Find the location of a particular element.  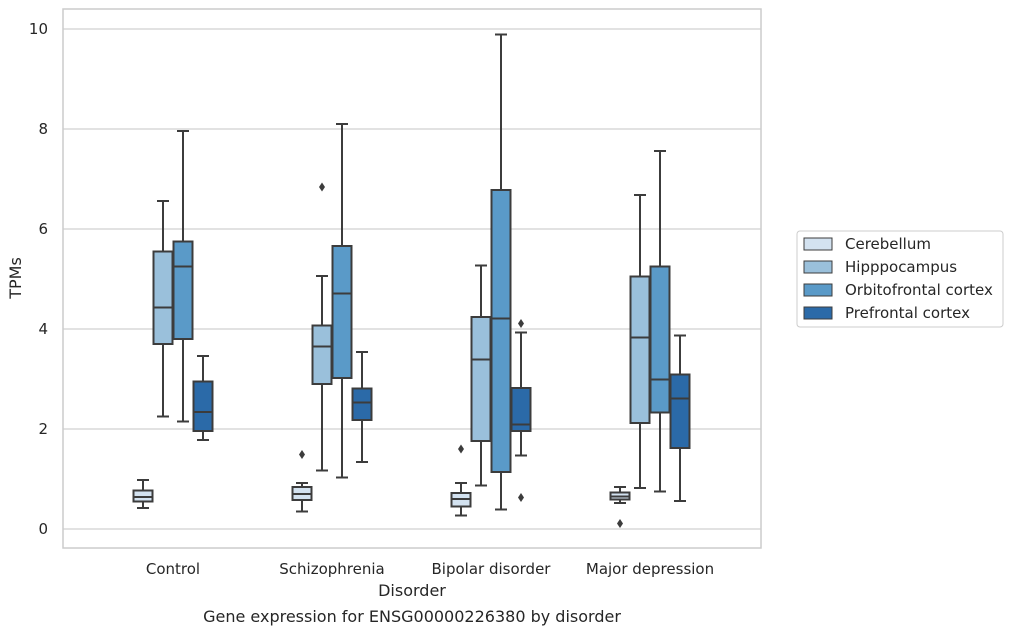

legend-frame is located at coordinates (900, 279).